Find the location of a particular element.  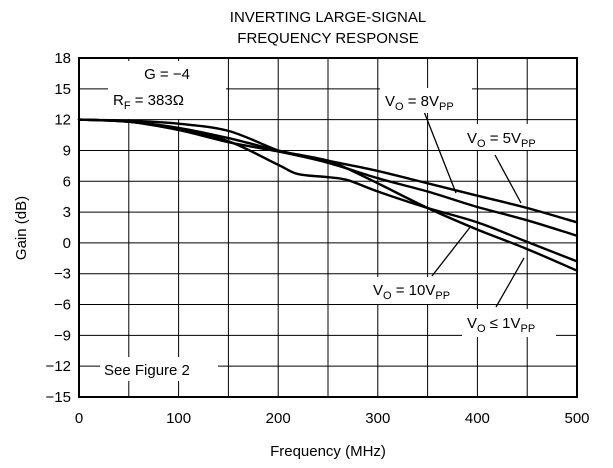

vo8-sub1: O is located at coordinates (399, 107).